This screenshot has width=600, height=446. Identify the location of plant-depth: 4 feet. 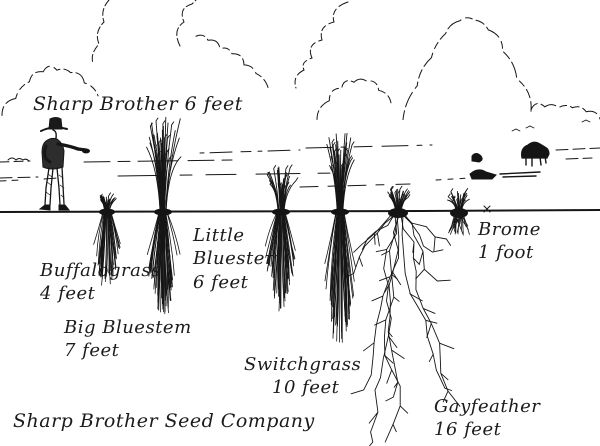
(68, 294).